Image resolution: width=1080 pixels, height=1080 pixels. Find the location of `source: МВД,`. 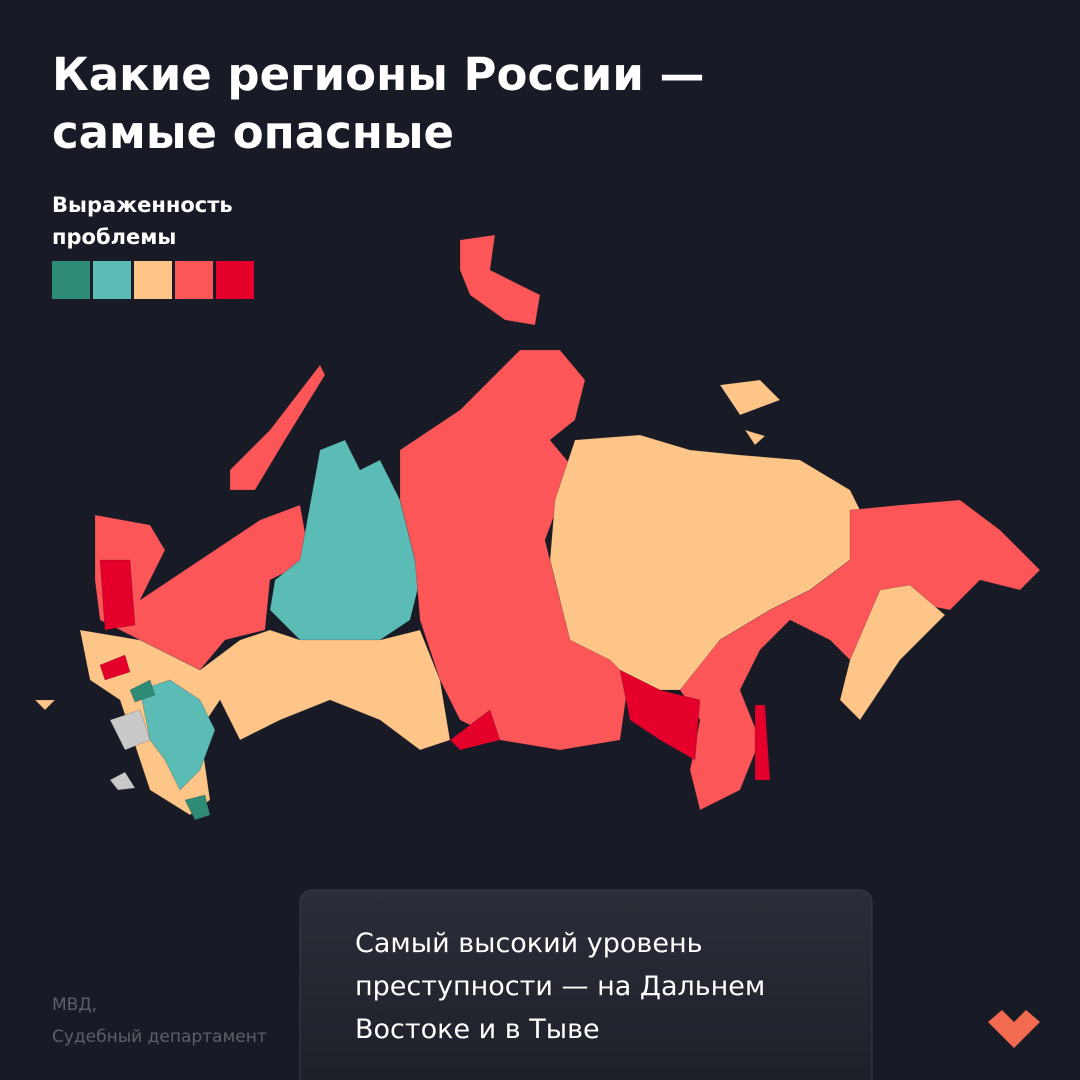

source: МВД, is located at coordinates (74, 1005).